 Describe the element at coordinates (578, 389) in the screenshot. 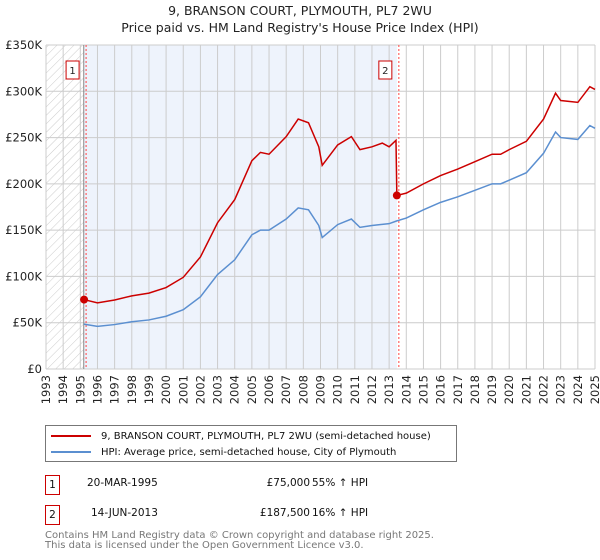

I see `x-tick-label: 2024` at that location.